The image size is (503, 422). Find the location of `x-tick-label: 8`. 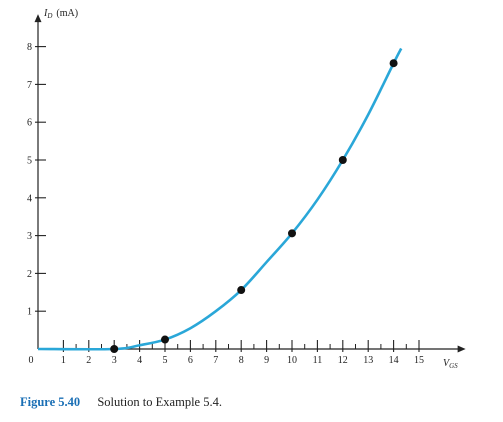

x-tick-label: 8 is located at coordinates (241, 360).